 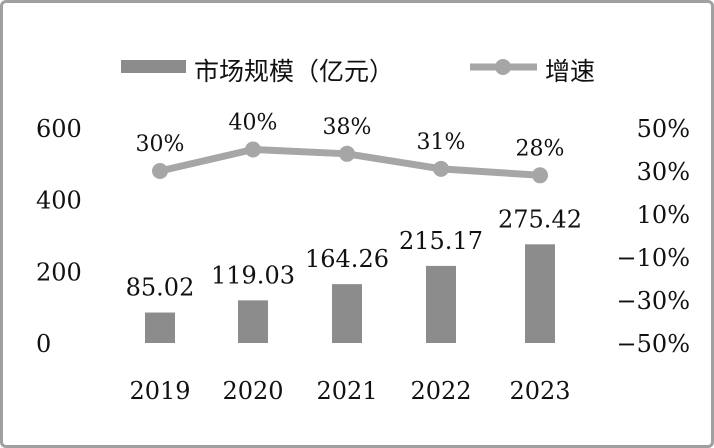 I want to click on right-axis-tick: 10%, so click(x=663, y=215).